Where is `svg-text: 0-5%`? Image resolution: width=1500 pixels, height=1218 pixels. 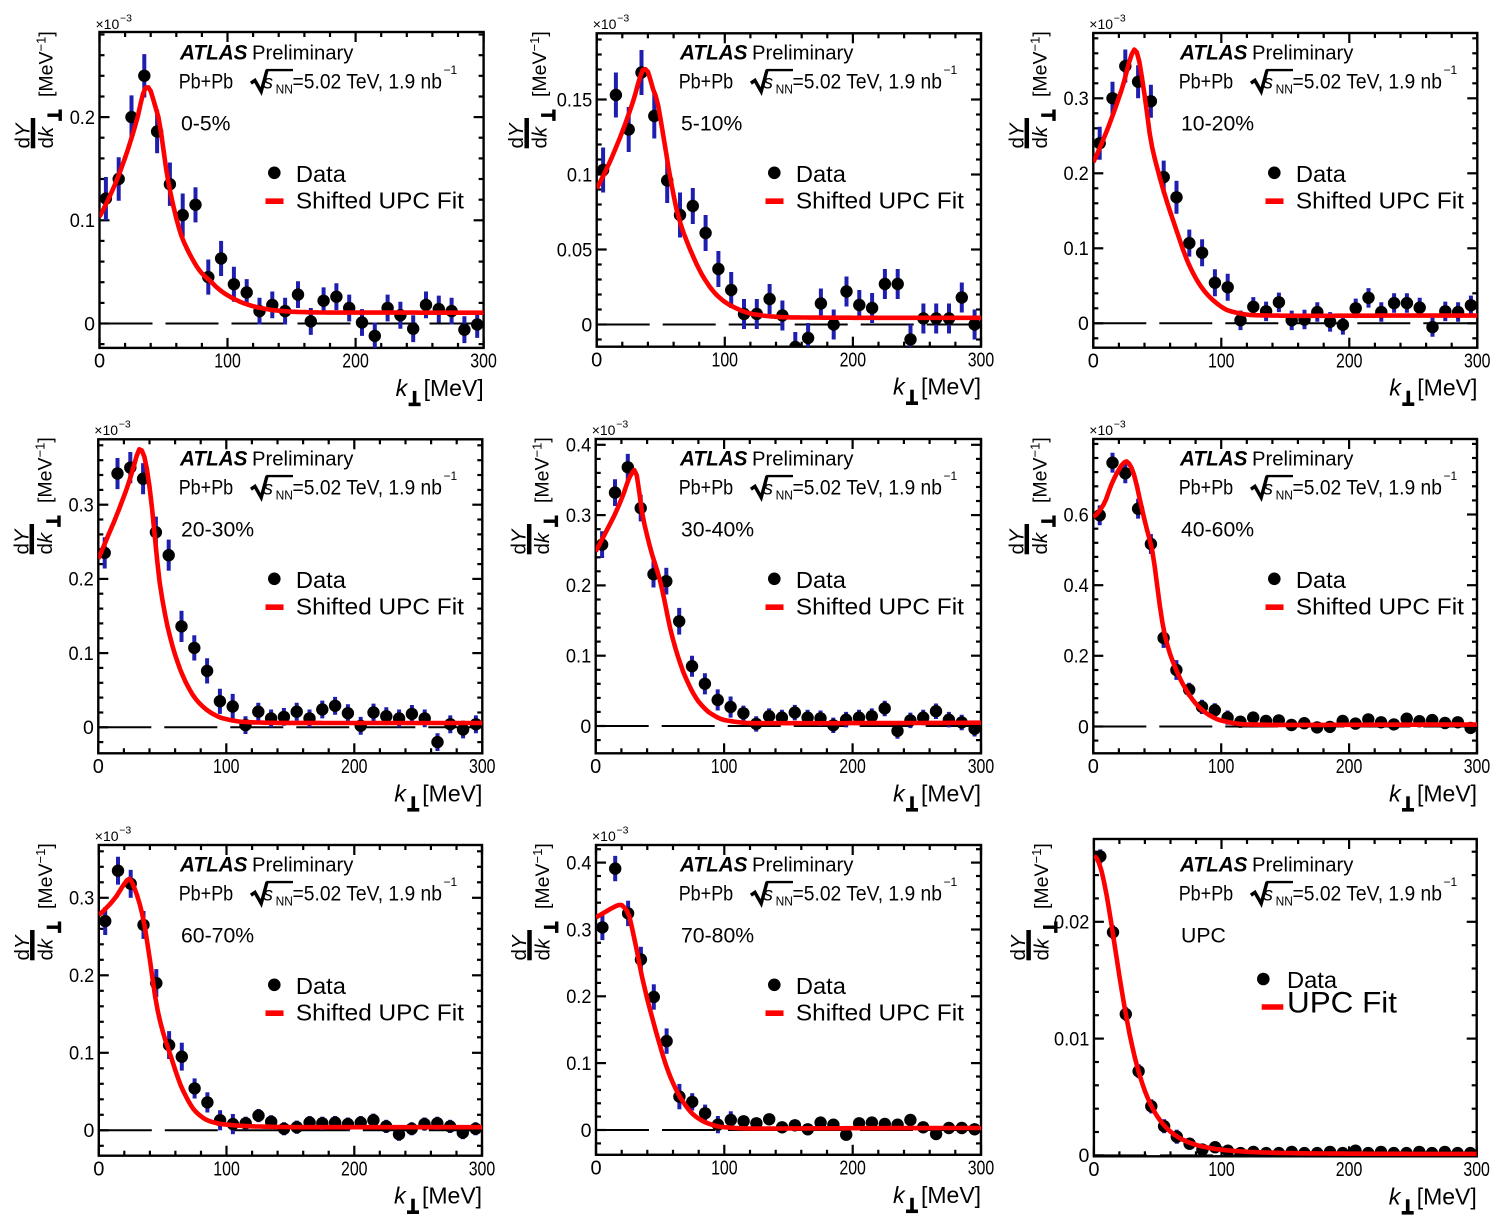
svg-text: 0-5% is located at coordinates (206, 124).